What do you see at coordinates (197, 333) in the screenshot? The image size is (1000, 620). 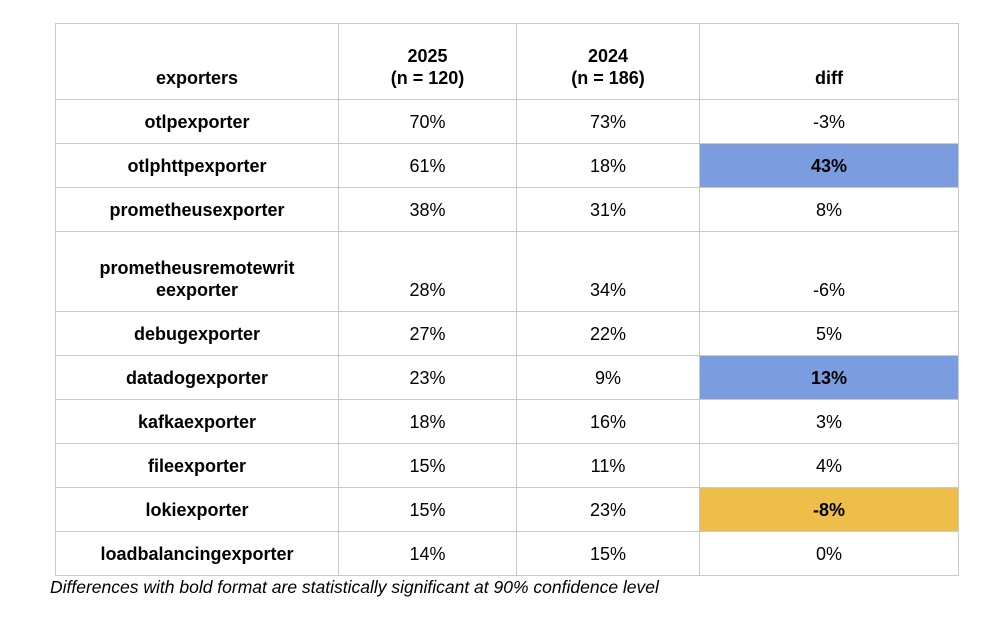 I see `exporter-name-cell: debugexporter` at bounding box center [197, 333].